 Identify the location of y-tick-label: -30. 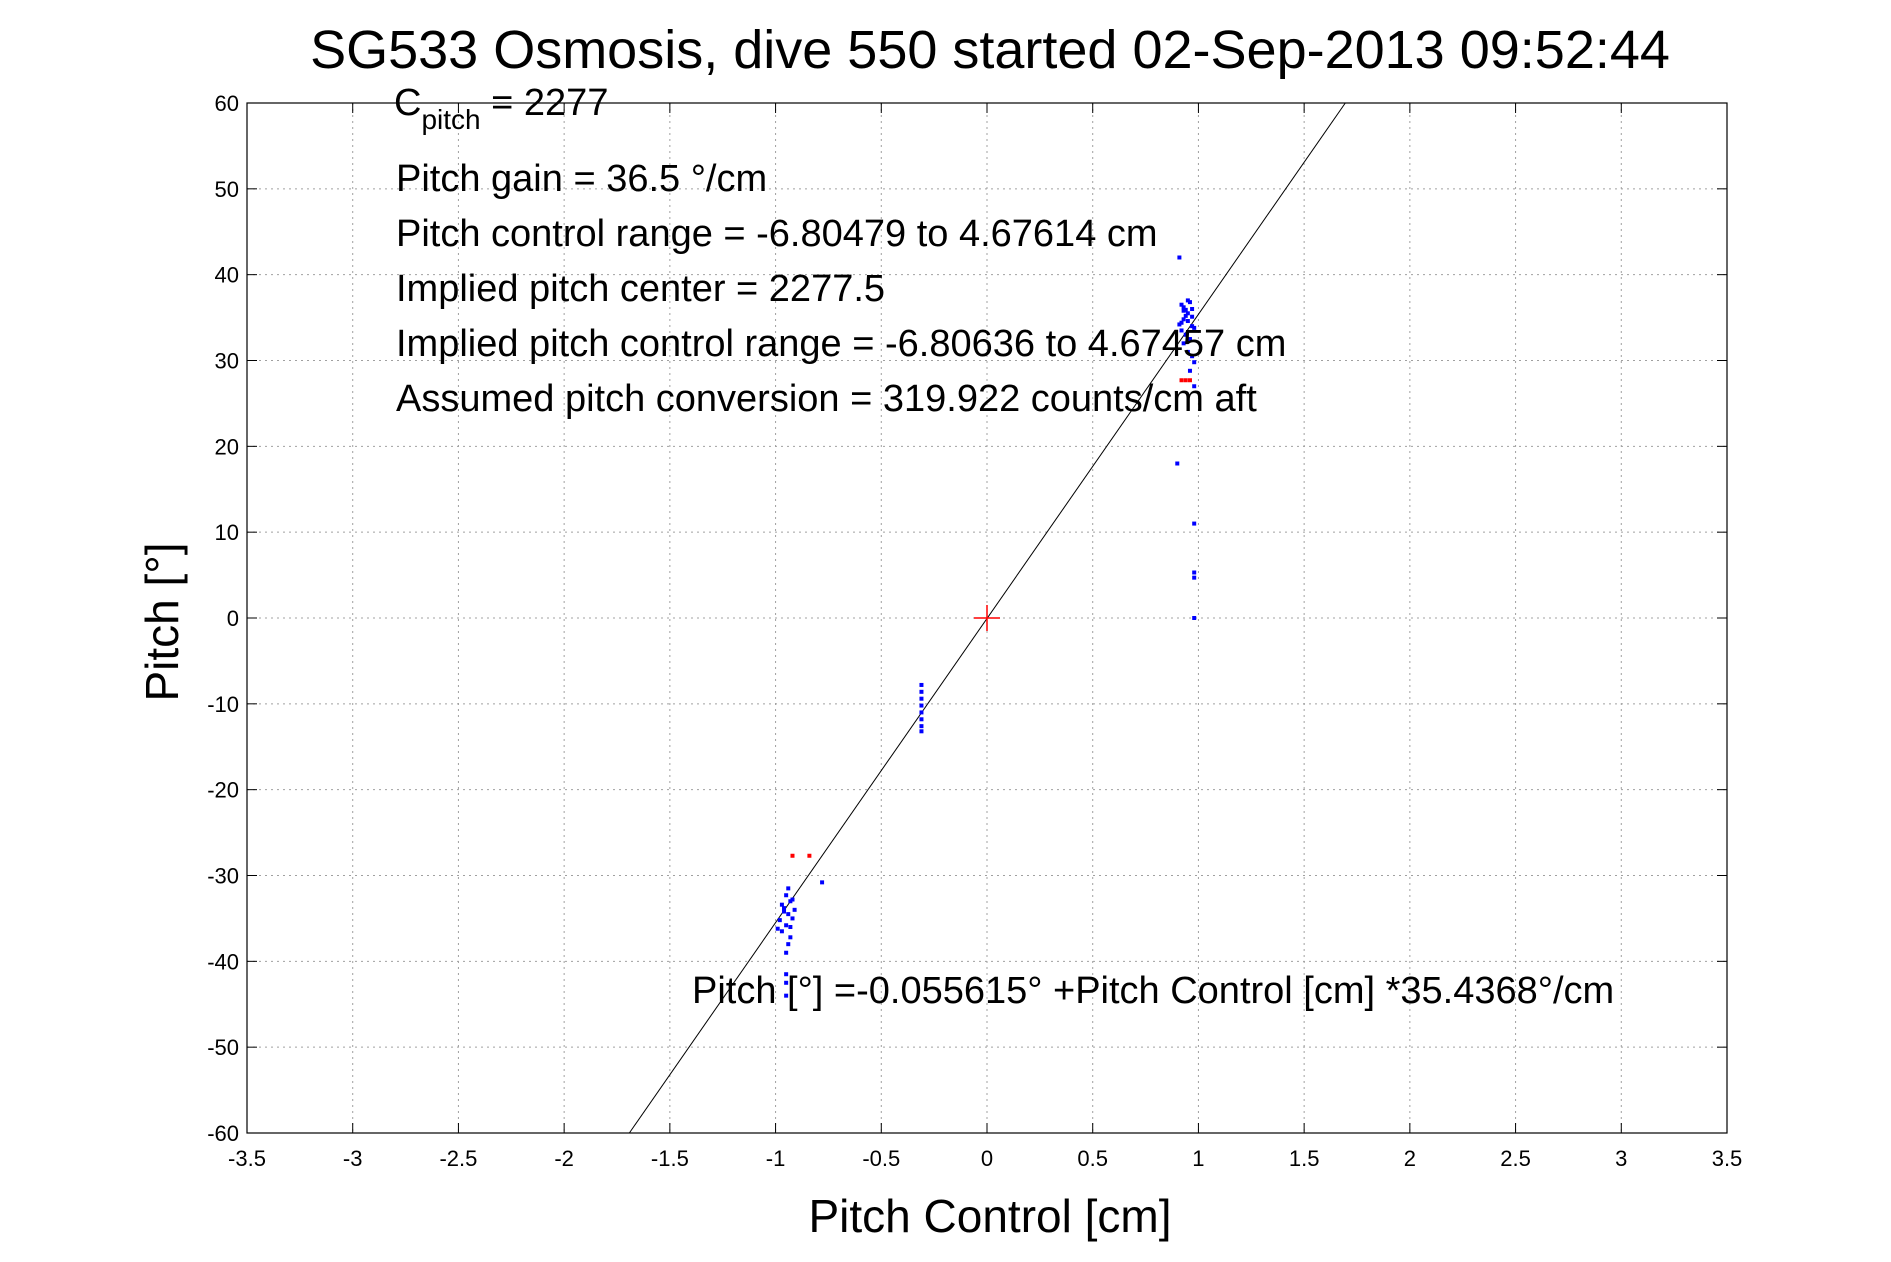
(223, 876).